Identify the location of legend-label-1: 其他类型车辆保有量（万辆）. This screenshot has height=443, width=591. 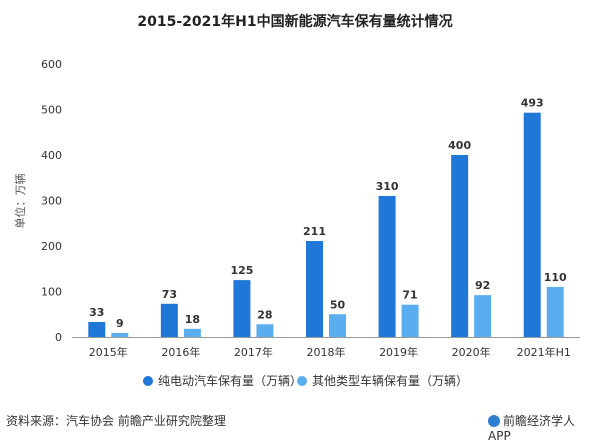
(390, 380).